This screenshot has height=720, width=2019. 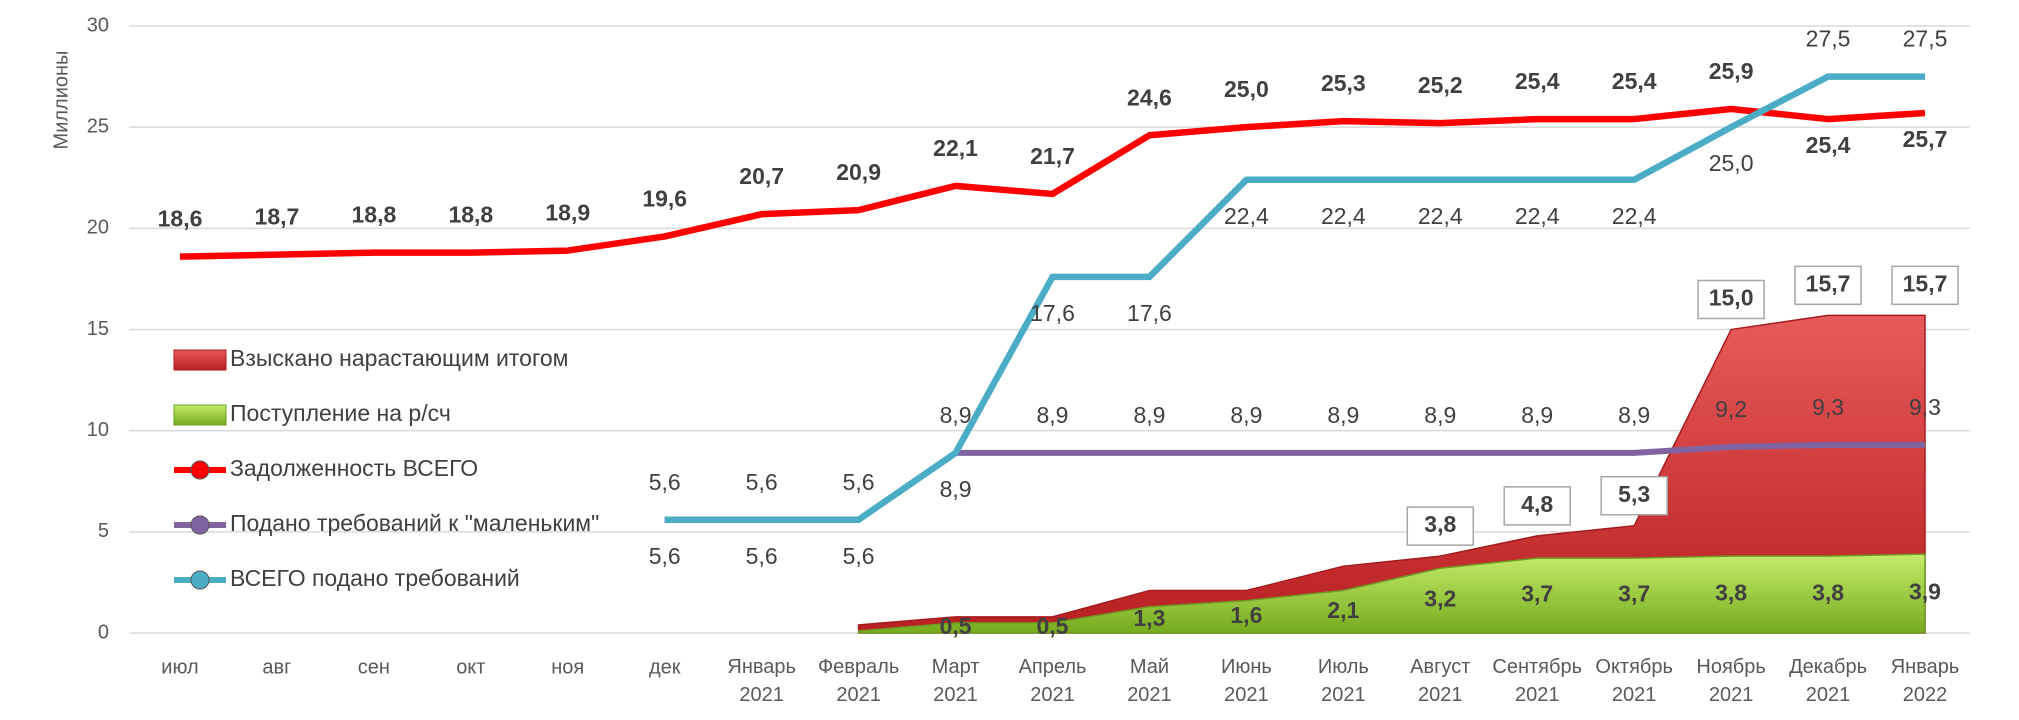 What do you see at coordinates (1440, 599) in the screenshot?
I see `data-label: 3,2` at bounding box center [1440, 599].